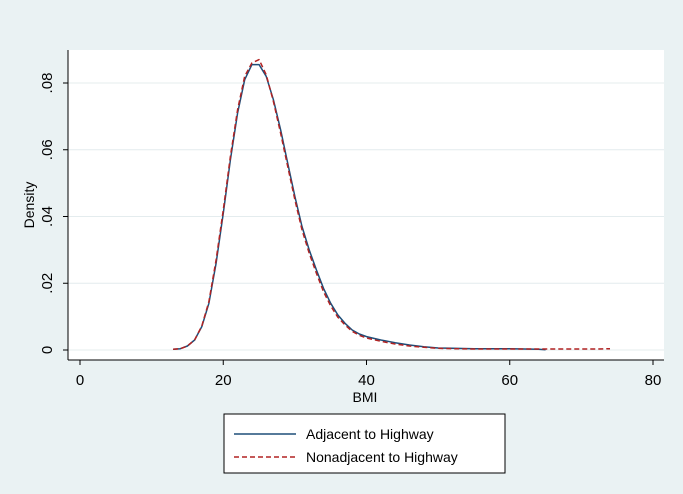 This screenshot has height=494, width=683. Describe the element at coordinates (47, 216) in the screenshot. I see `y-tick-label: .04` at that location.